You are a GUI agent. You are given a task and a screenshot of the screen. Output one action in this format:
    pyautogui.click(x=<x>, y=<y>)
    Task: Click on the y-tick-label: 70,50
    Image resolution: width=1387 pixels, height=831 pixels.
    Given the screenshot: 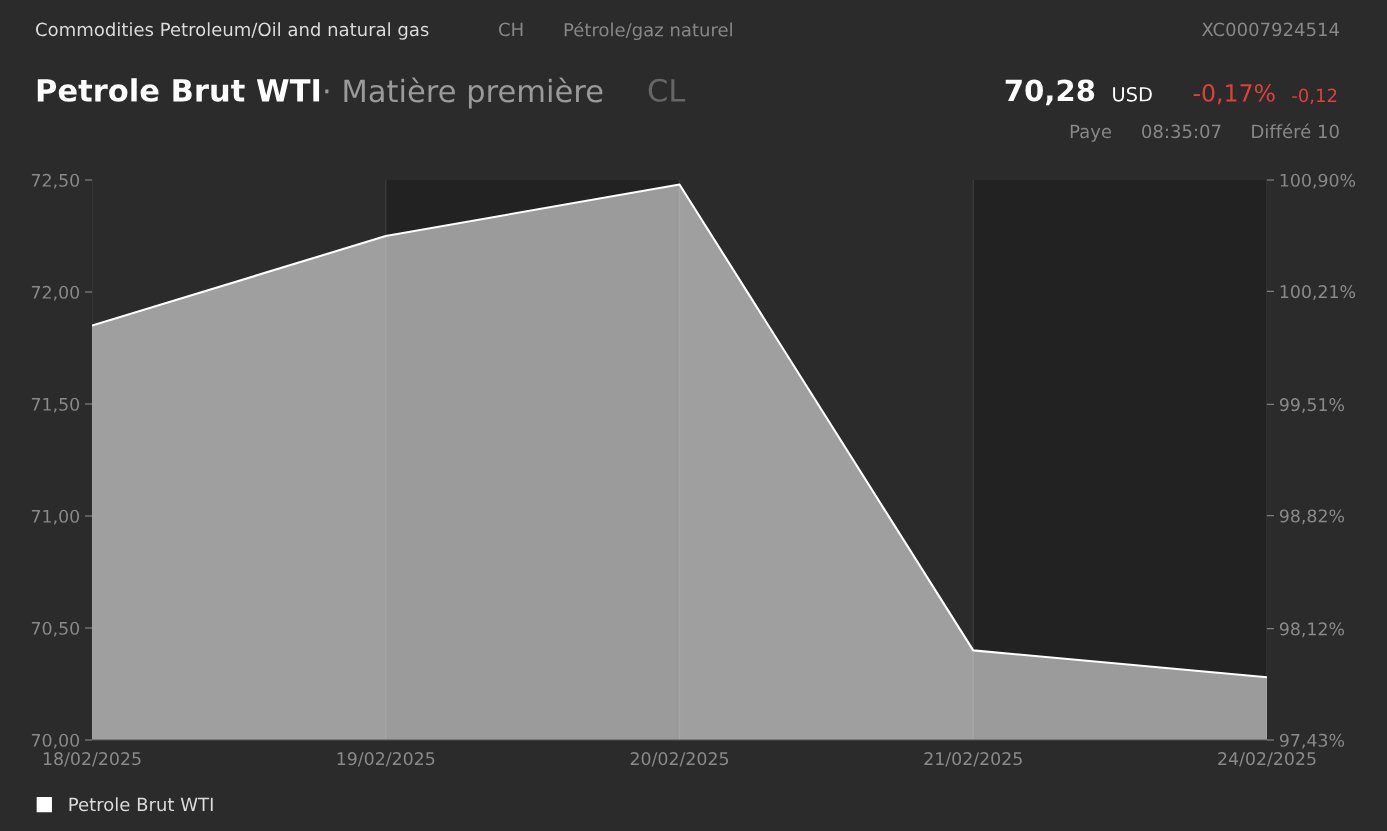 What is the action you would take?
    pyautogui.click(x=55, y=629)
    